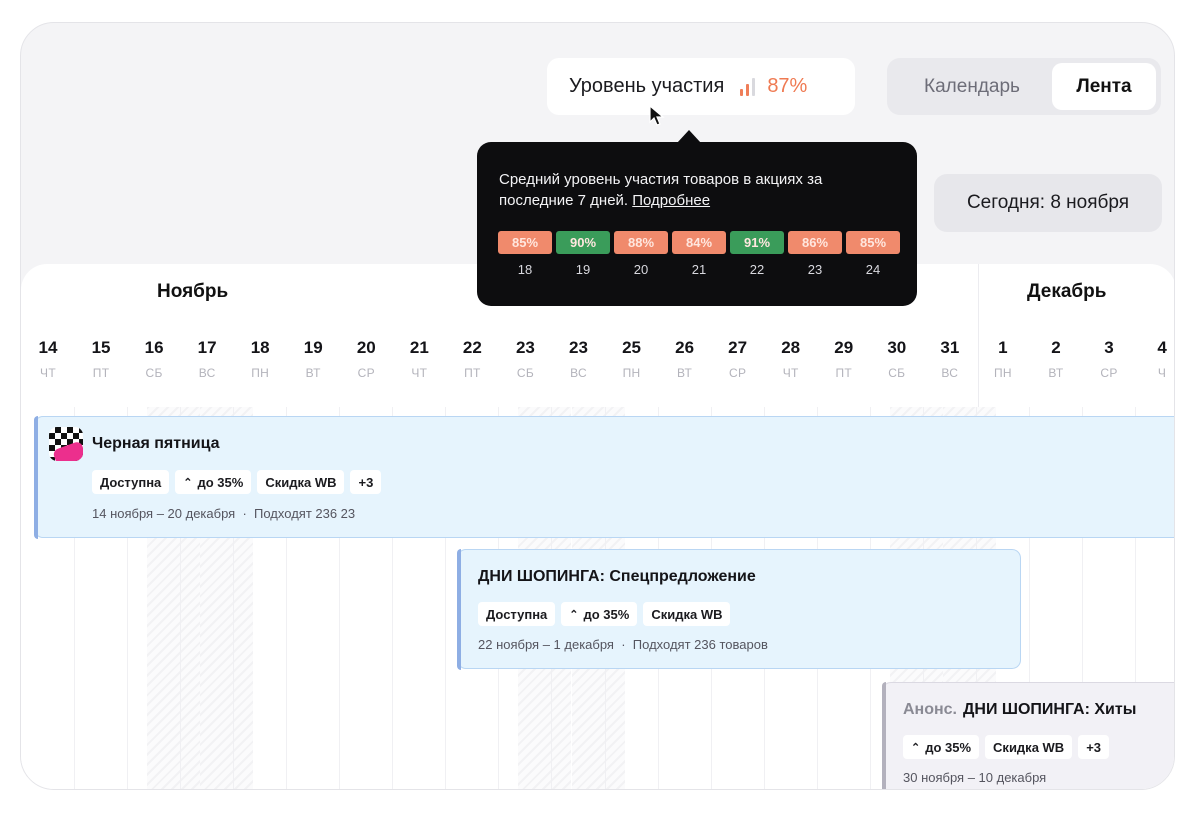 The width and height of the screenshot is (1200, 813). Describe the element at coordinates (305, 513) in the screenshot. I see `event-products: Подходят 236 23` at that location.